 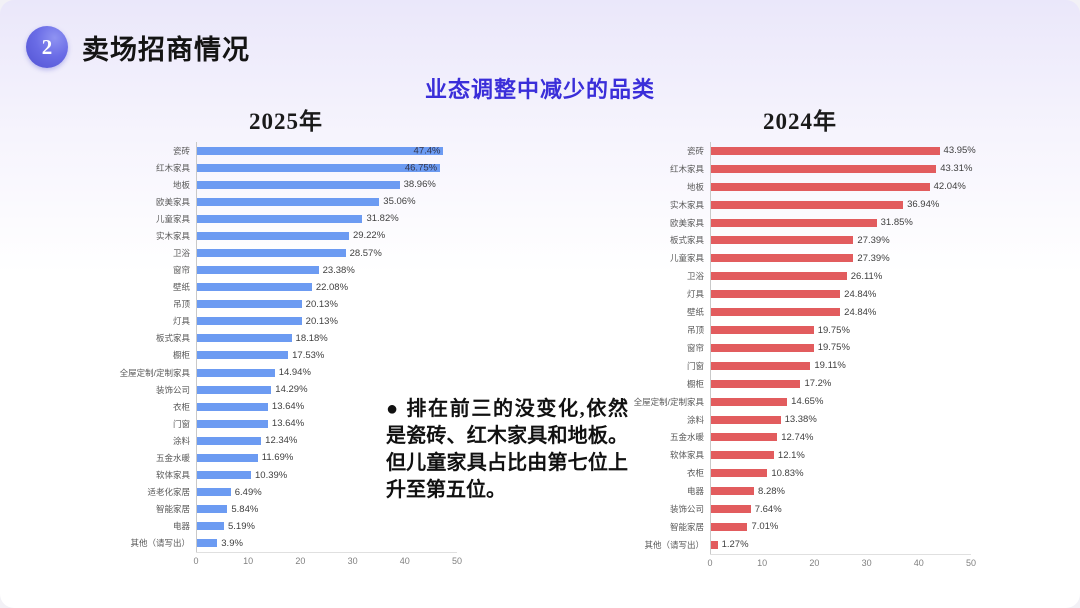 What do you see at coordinates (326, 390) in the screenshot?
I see `bar-track: 14.29%` at bounding box center [326, 390].